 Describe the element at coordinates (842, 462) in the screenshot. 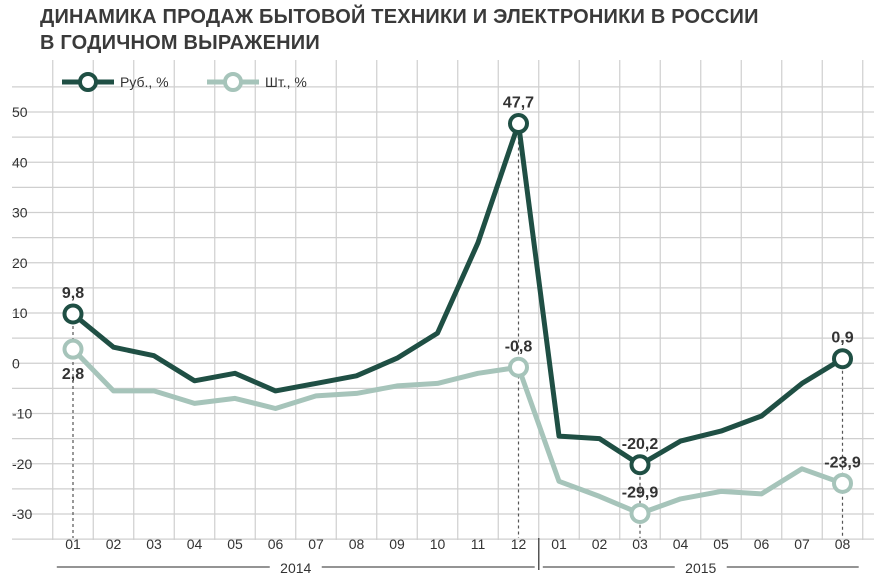

I see `data-label: -23,9` at that location.